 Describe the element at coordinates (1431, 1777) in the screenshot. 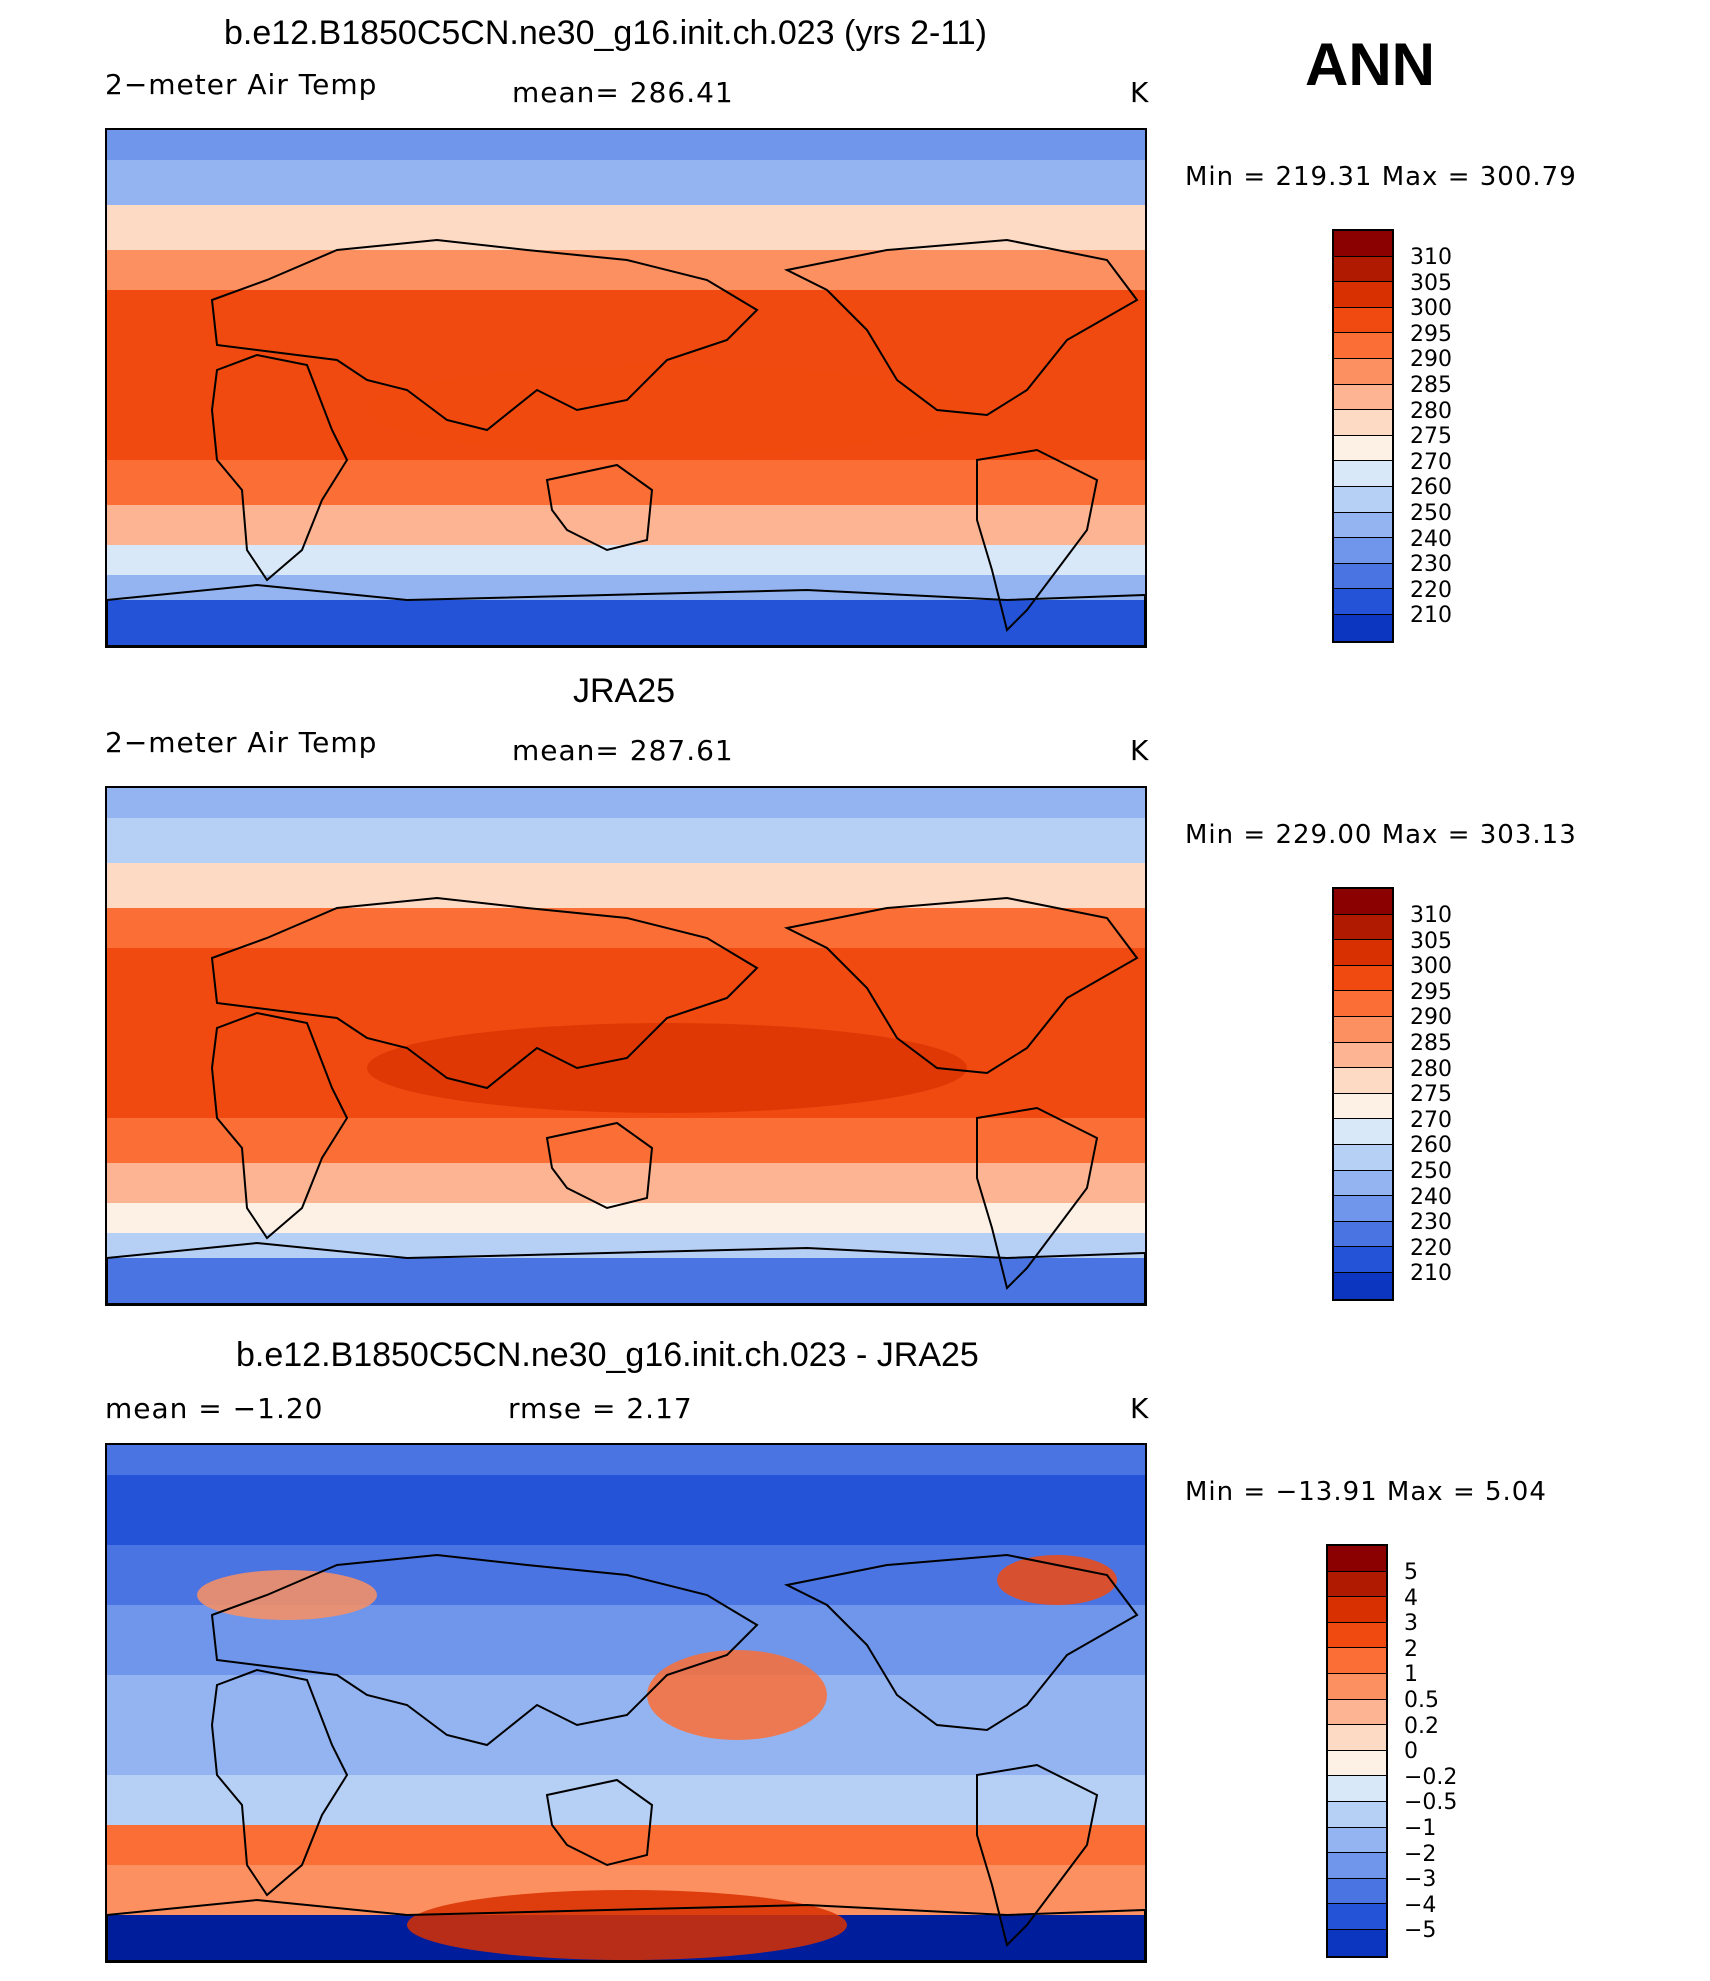

I see `colorbar-tick-label: −0.2` at that location.